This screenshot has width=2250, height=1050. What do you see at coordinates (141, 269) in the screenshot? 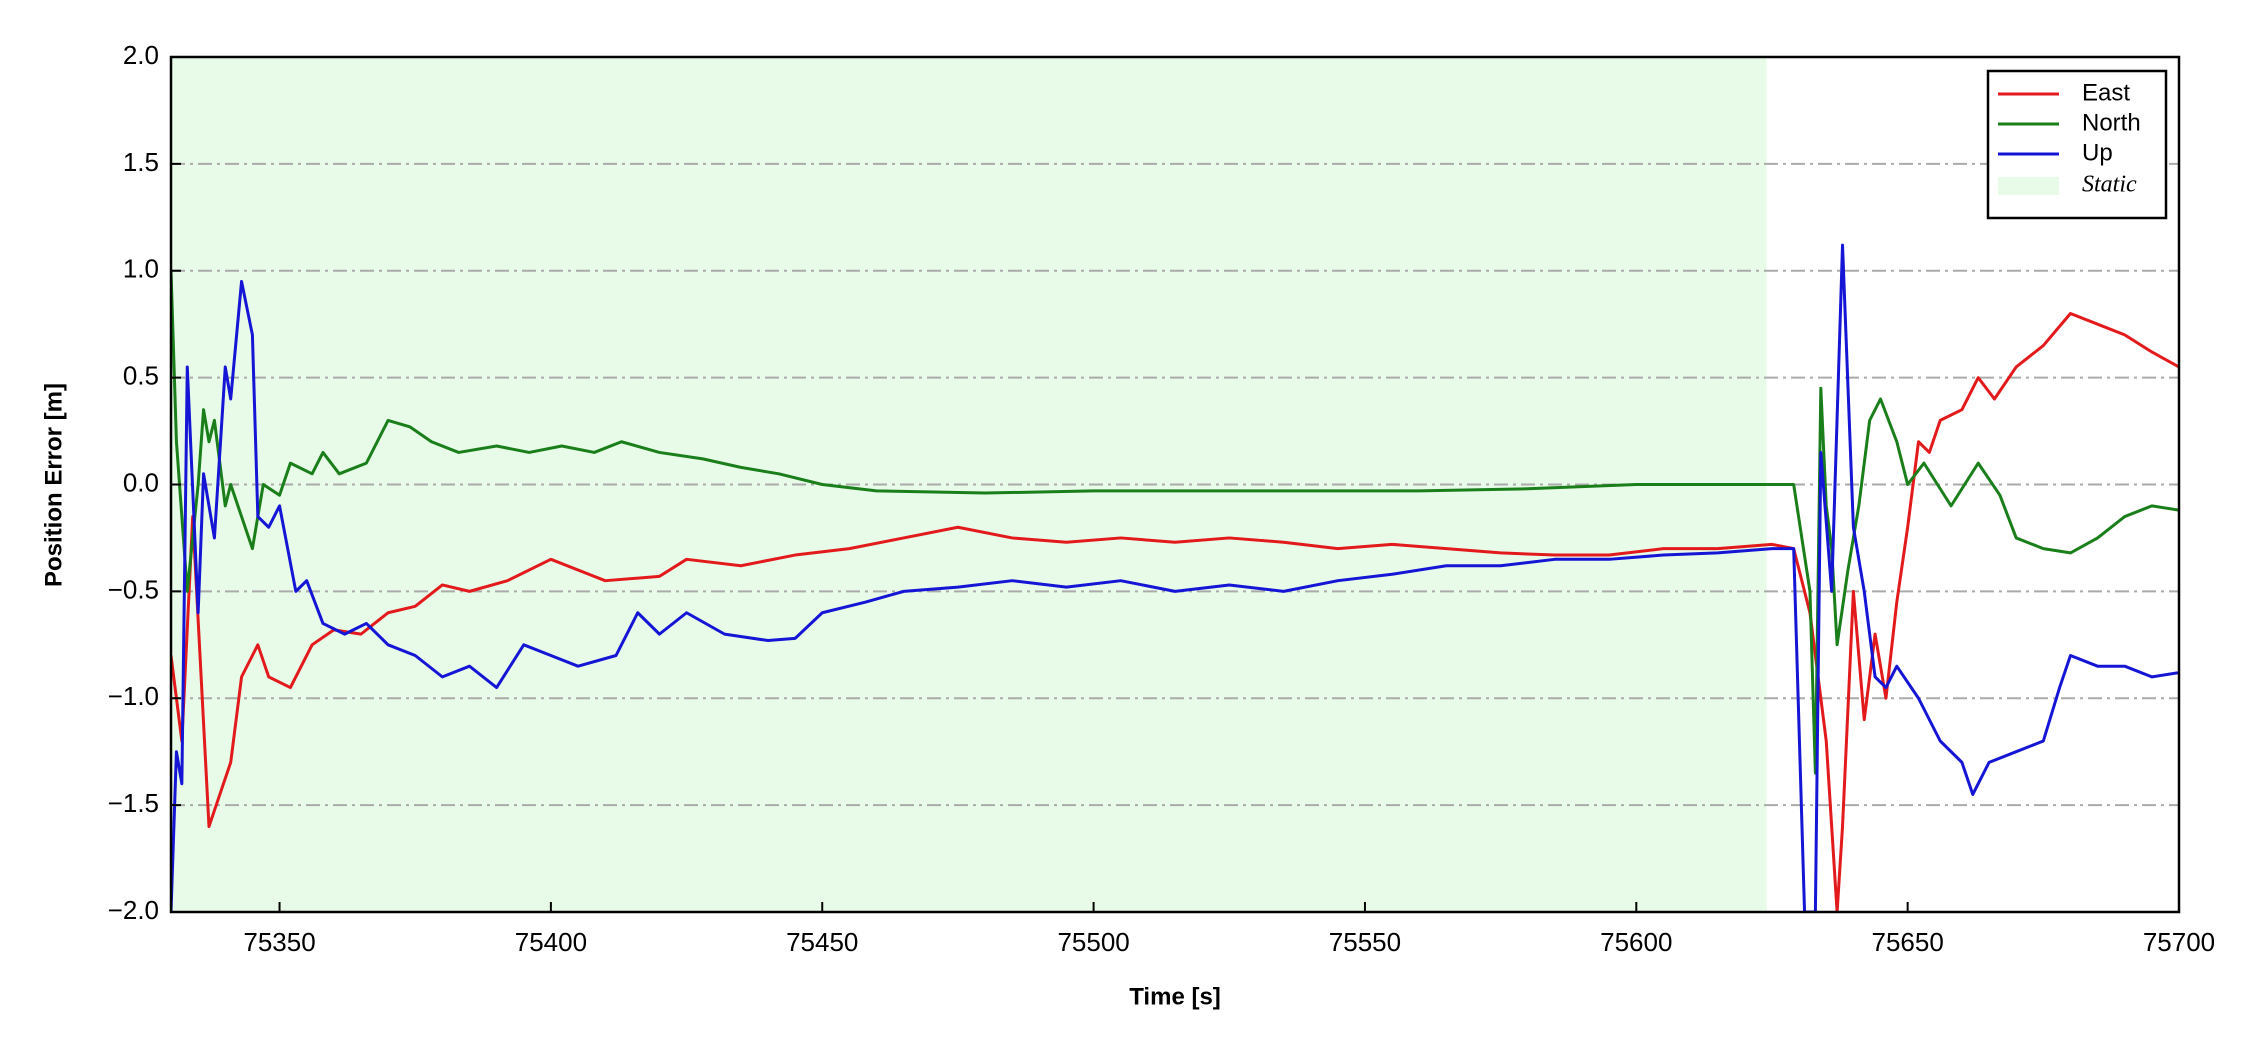
I see `y-tick-label: 1.0` at bounding box center [141, 269].